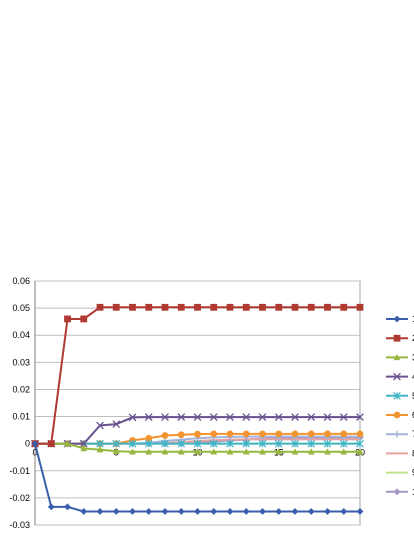  I want to click on legend-label: 2, so click(413, 338).